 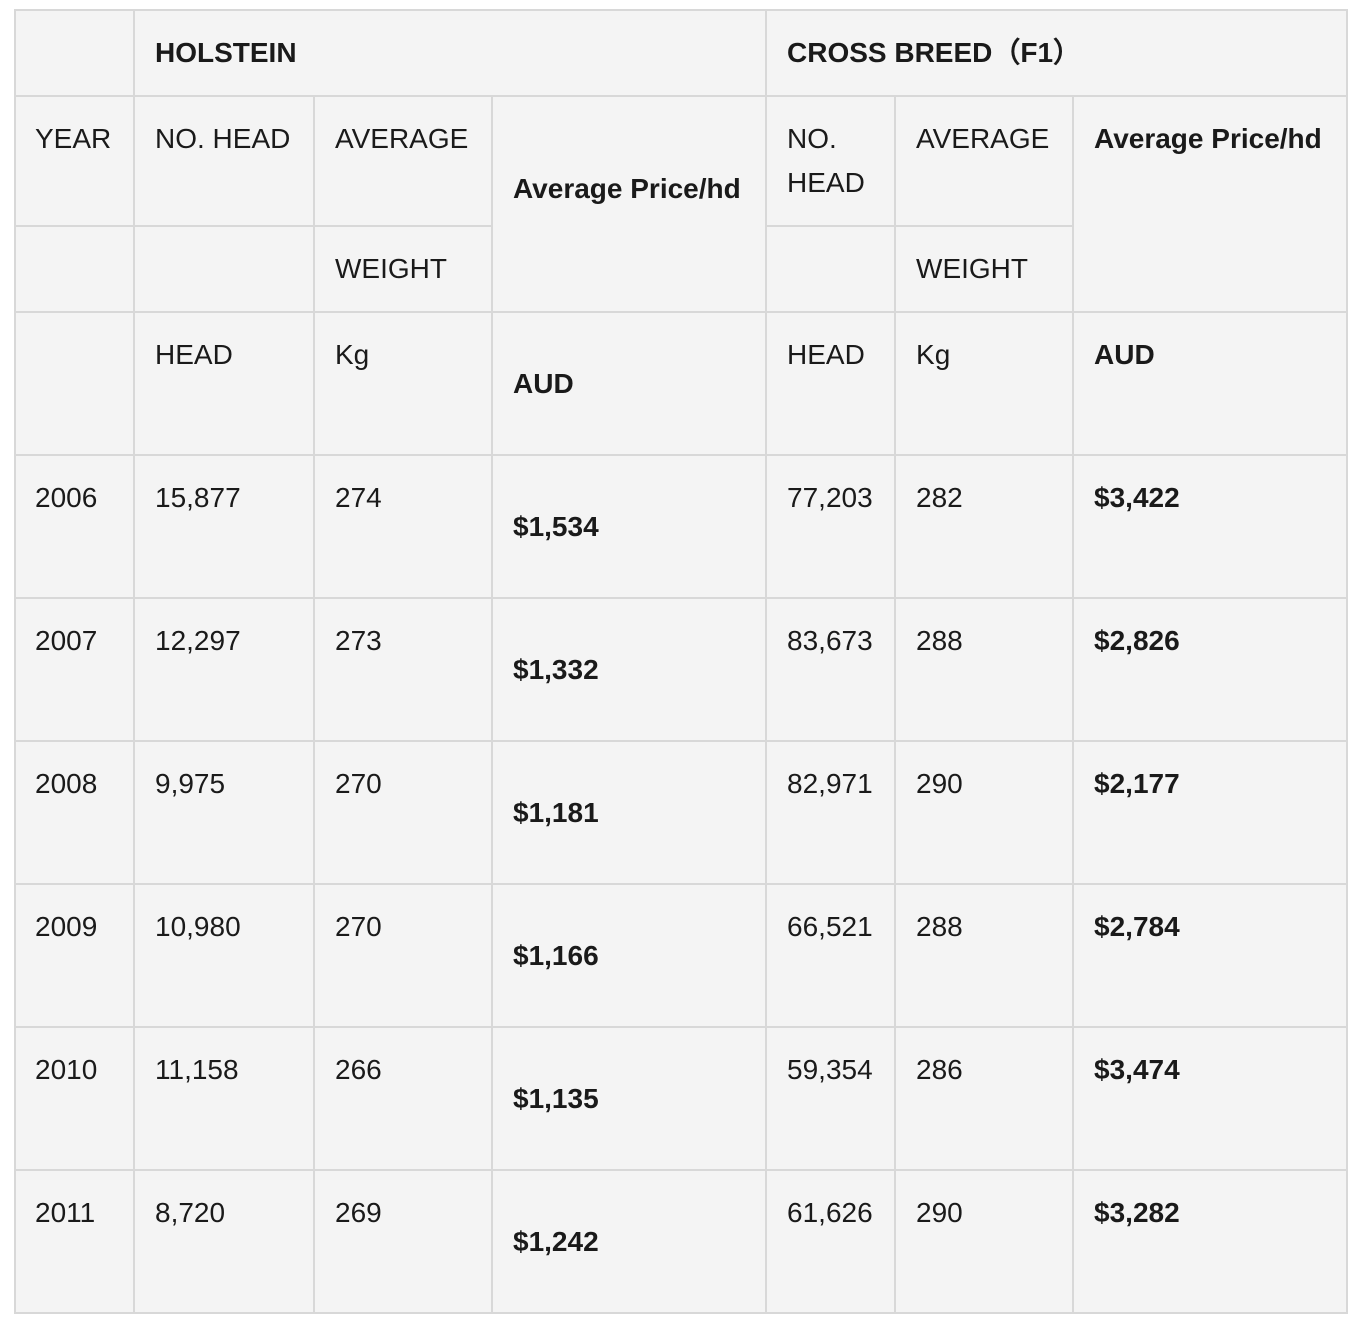 What do you see at coordinates (403, 669) in the screenshot?
I see `holstein-weight-cell: 273` at bounding box center [403, 669].